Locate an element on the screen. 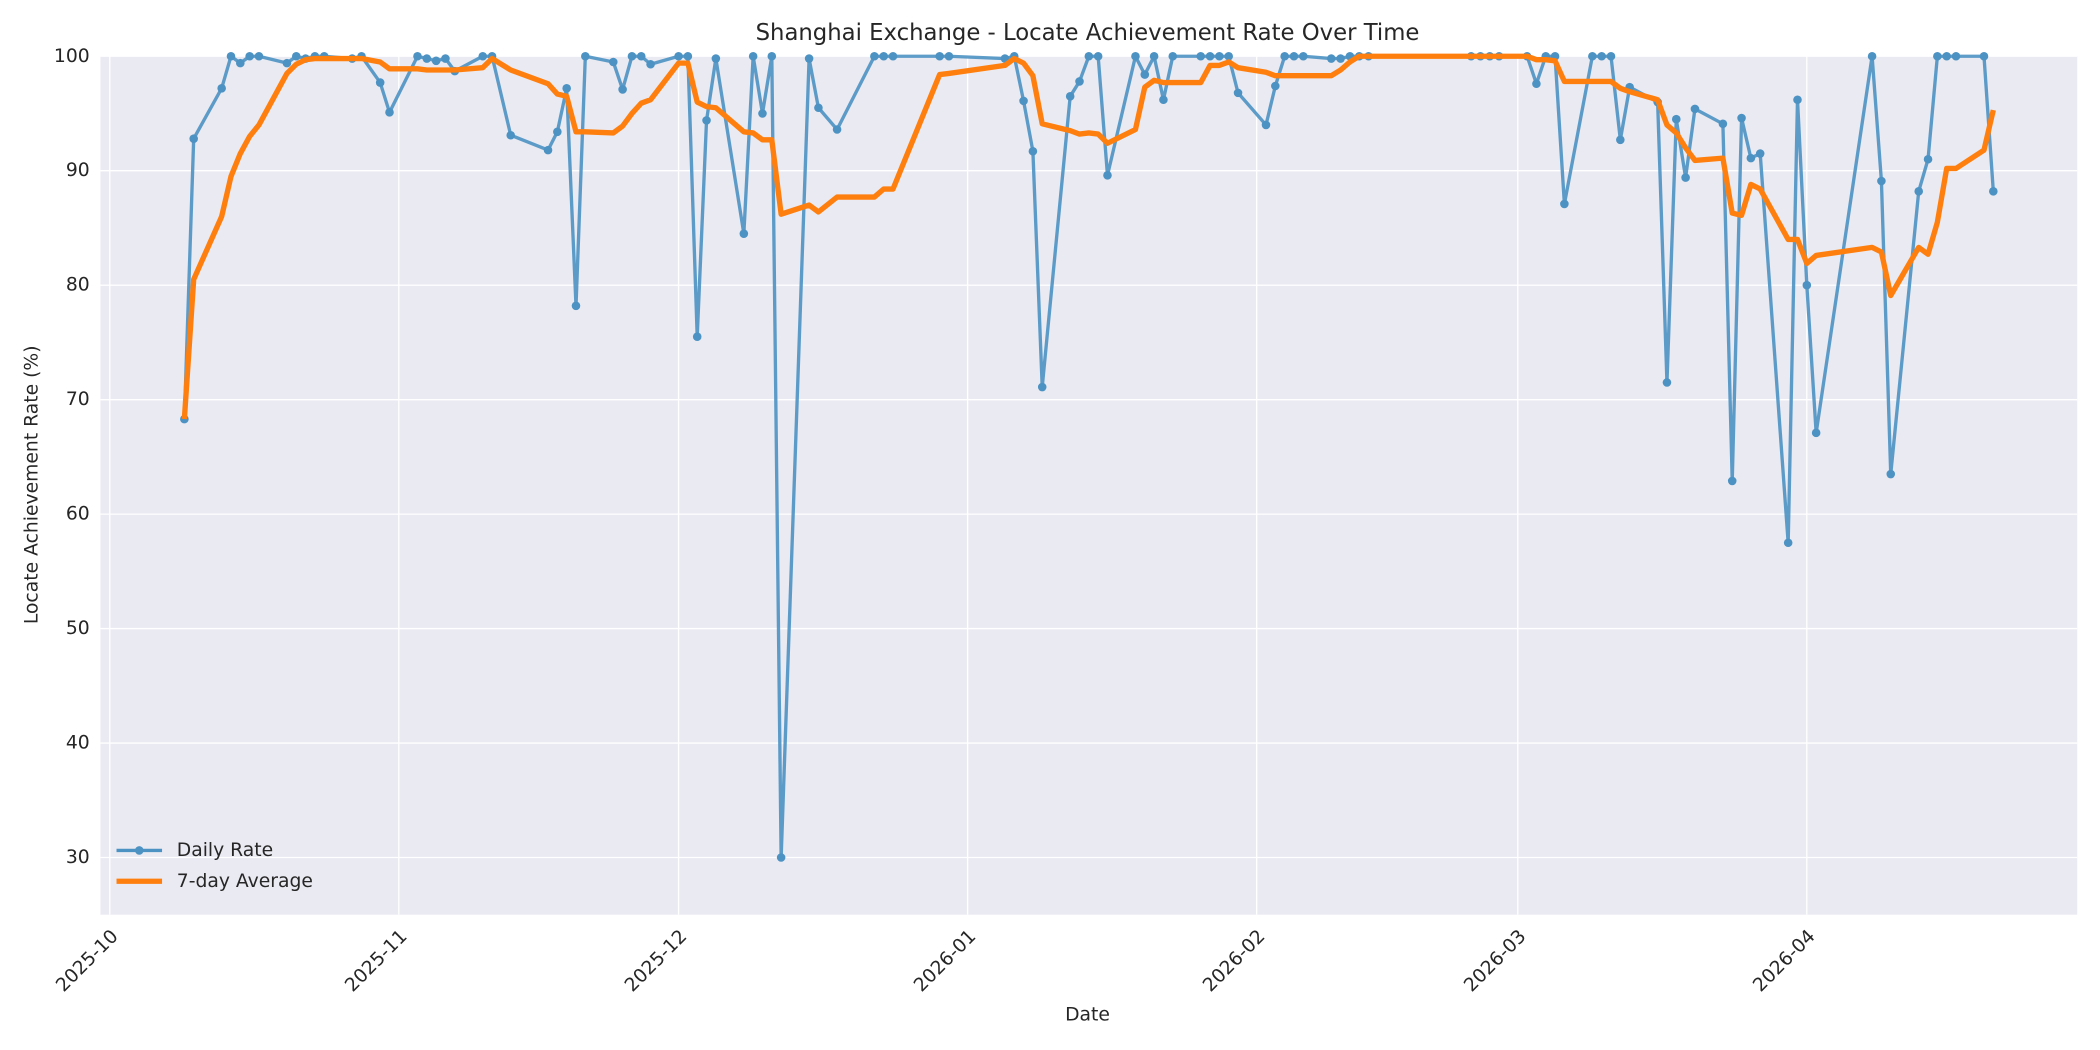 Image resolution: width=2100 pixels, height=1050 pixels. y-axis-label: Locate Achievement Rate (%) is located at coordinates (32, 484).